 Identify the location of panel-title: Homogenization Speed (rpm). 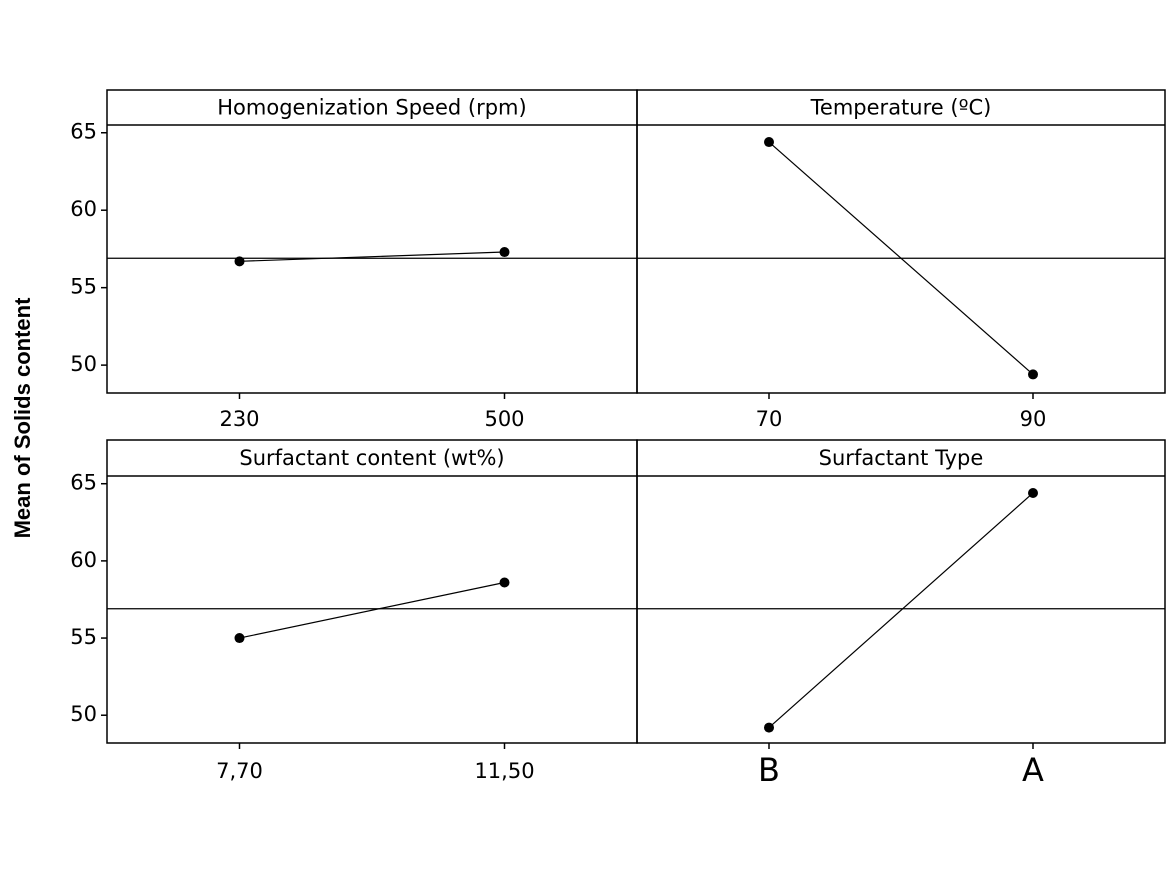
(371, 108).